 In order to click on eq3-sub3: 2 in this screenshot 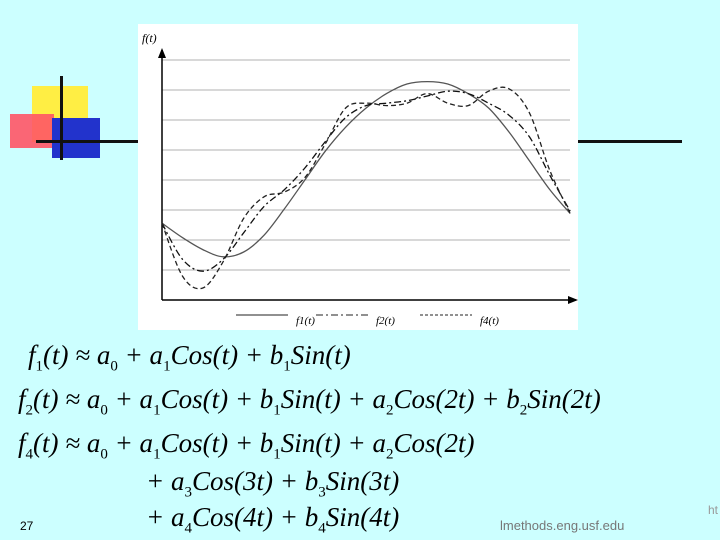, I will do `click(390, 454)`.